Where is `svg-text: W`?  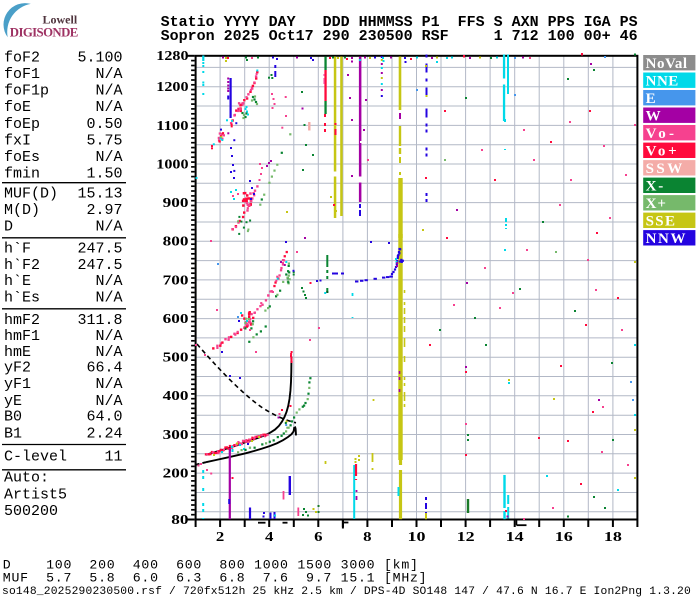 svg-text: W is located at coordinates (653, 117).